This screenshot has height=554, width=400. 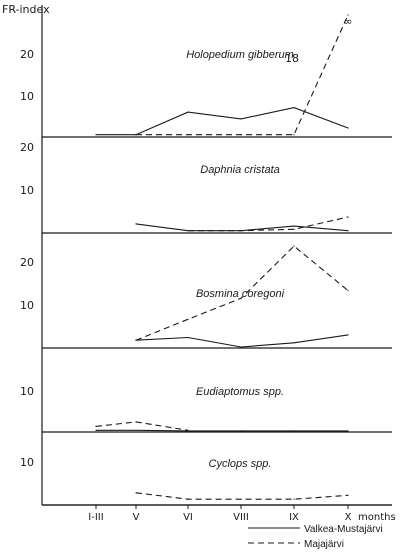 What do you see at coordinates (240, 170) in the screenshot?
I see `panel-title: Daphnia cristata` at bounding box center [240, 170].